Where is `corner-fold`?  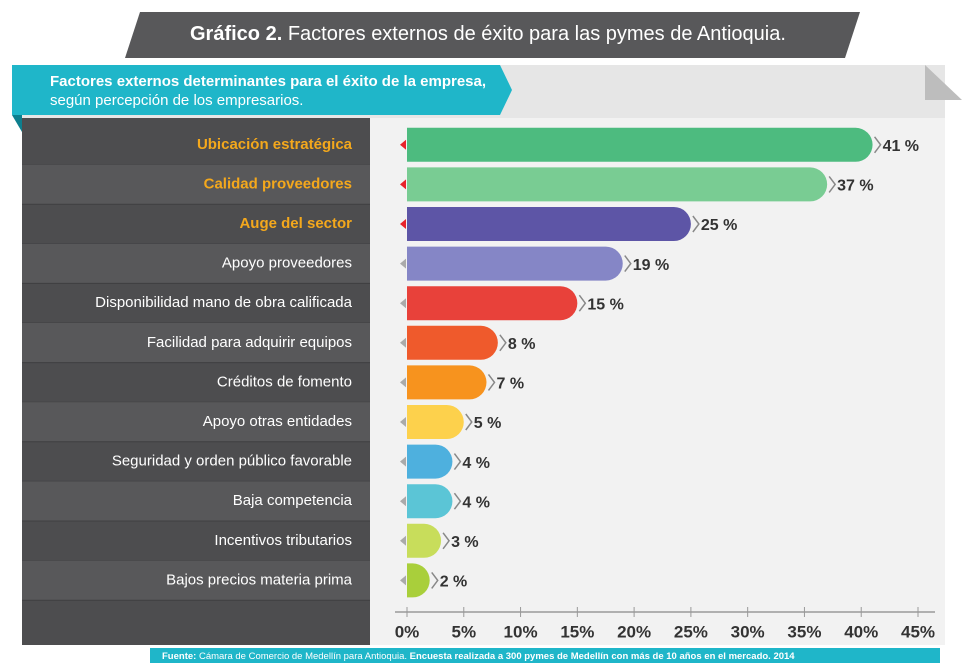 corner-fold is located at coordinates (943, 82).